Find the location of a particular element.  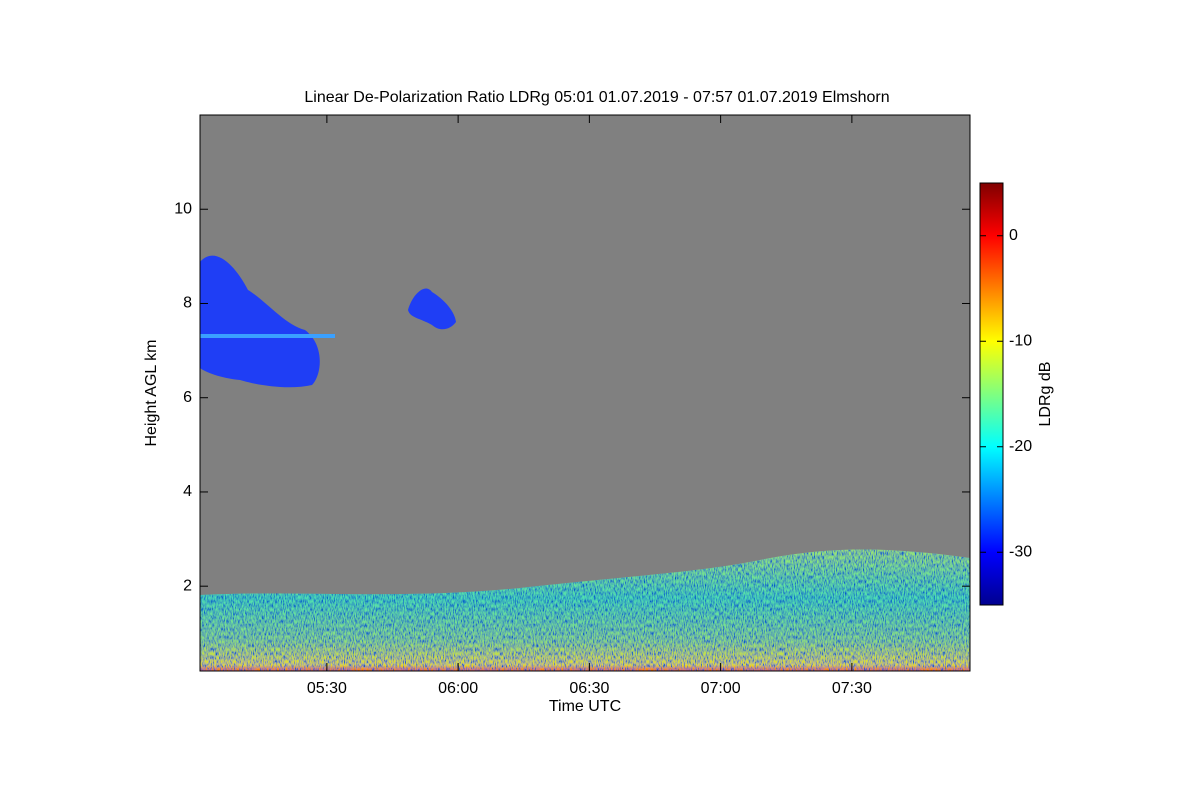

y-tick-label: 4 is located at coordinates (187, 491).